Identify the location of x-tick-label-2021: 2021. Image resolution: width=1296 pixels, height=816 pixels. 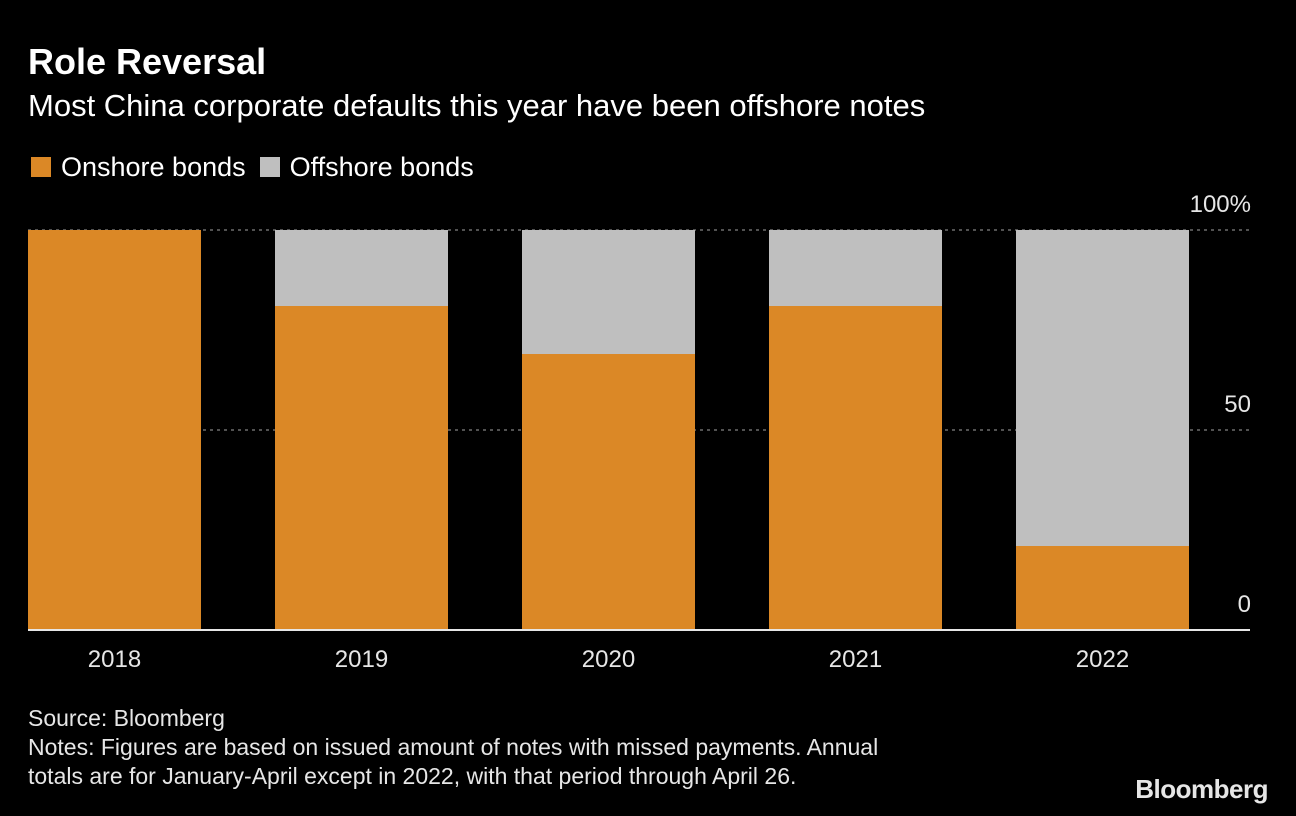
(855, 659).